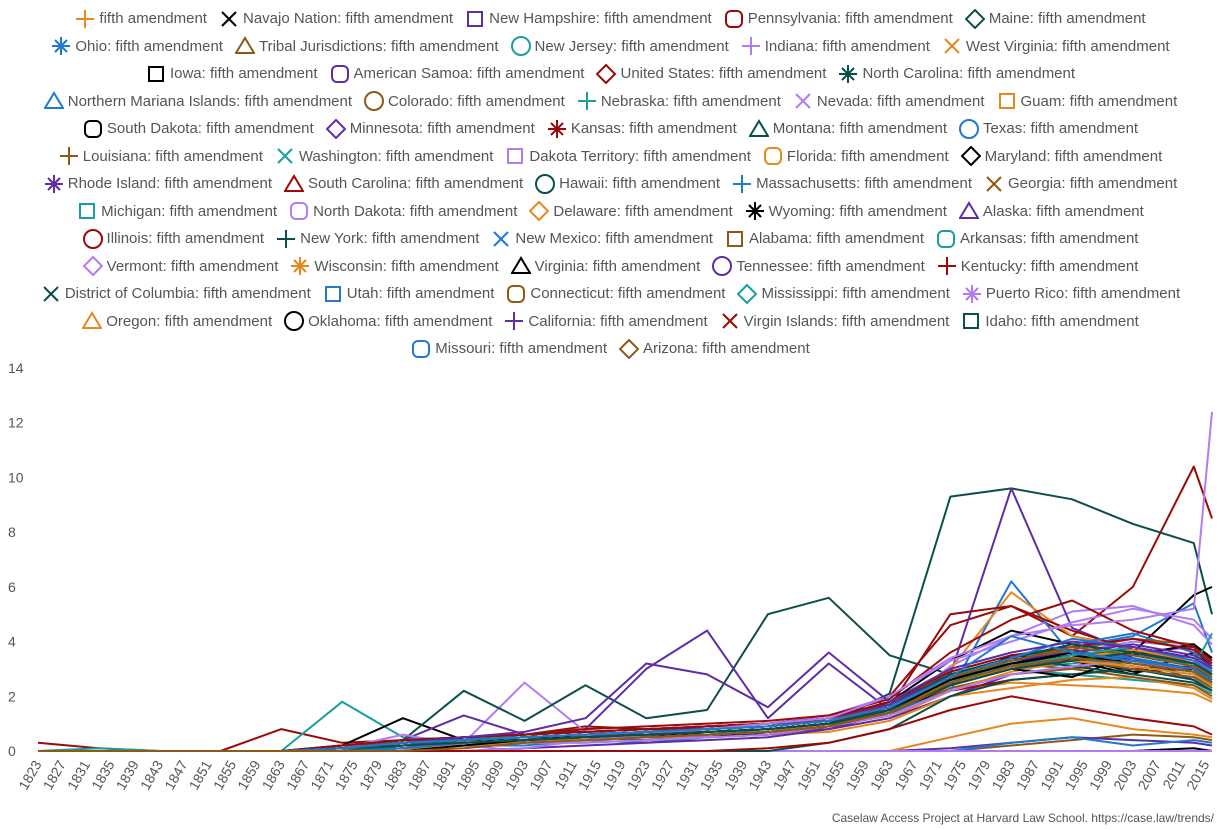  I want to click on x-tick-label: 2003, so click(1125, 774).